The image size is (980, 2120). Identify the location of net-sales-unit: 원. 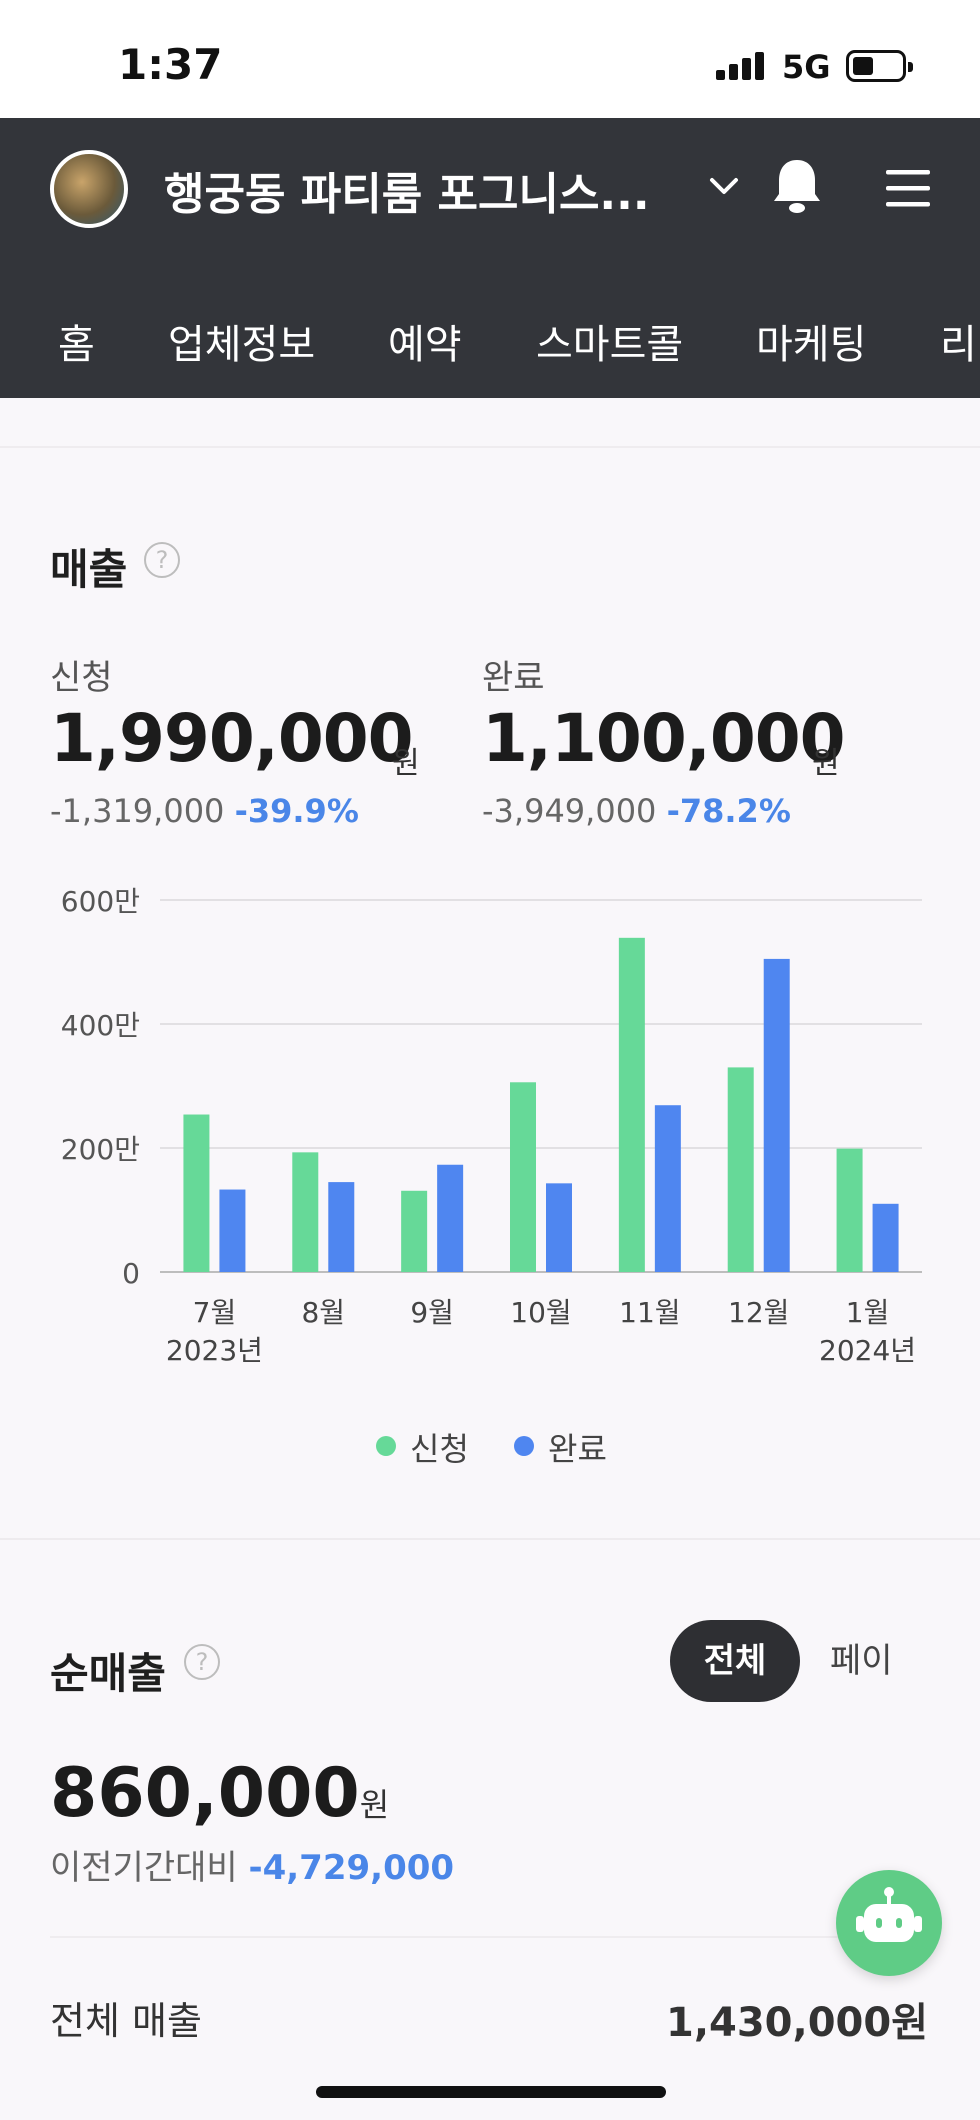
(374, 1805).